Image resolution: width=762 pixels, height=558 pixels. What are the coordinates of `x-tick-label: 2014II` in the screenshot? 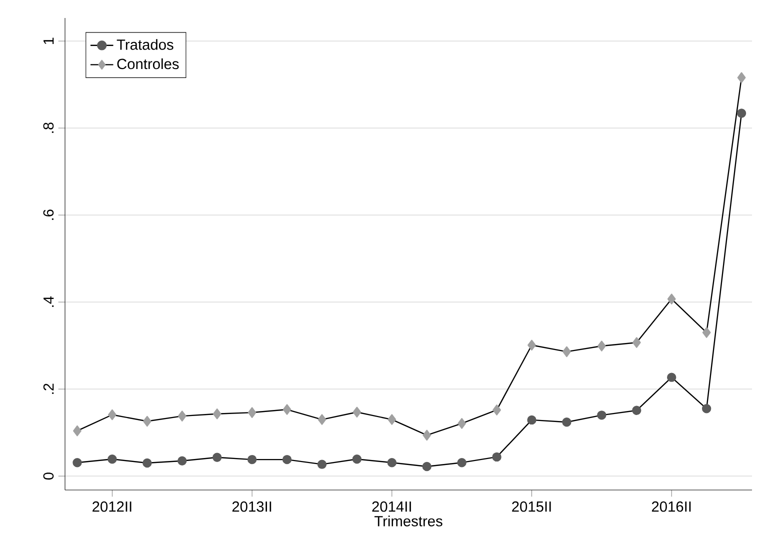 It's located at (391, 506).